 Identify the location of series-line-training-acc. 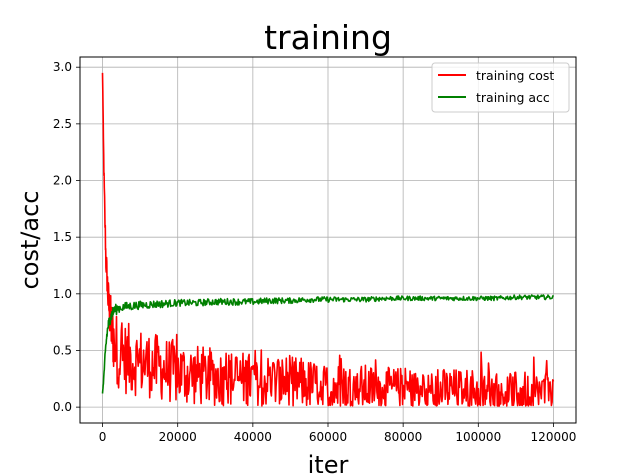
(328, 344).